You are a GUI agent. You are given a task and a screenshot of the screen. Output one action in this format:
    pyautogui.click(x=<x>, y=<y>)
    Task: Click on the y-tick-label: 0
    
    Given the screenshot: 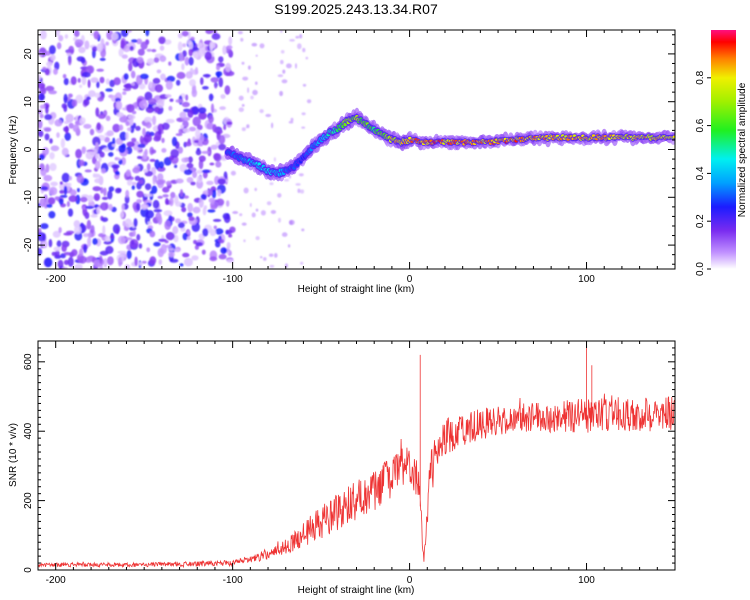 What is the action you would take?
    pyautogui.click(x=28, y=149)
    